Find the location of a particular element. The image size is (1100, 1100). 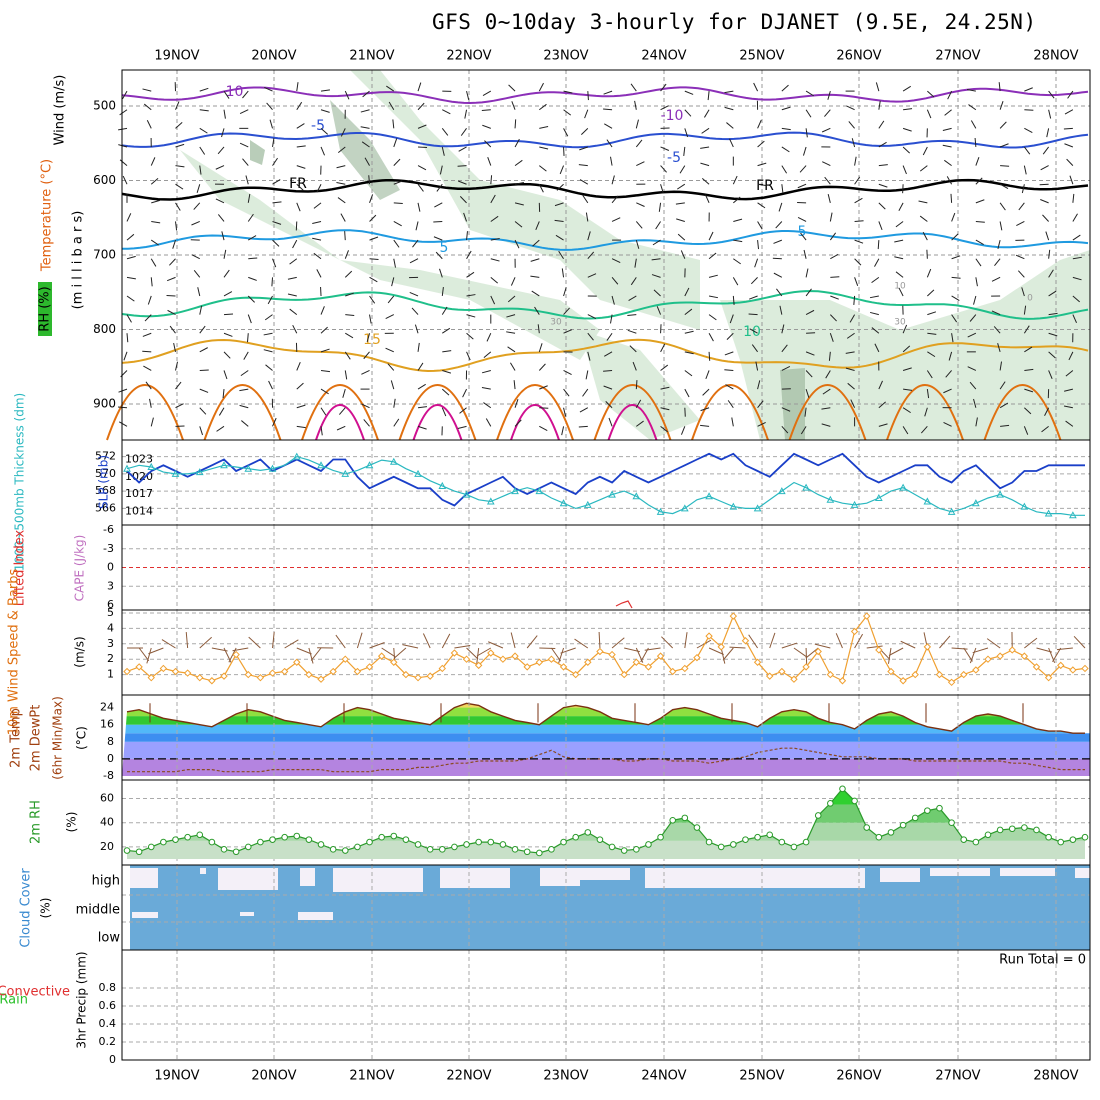

temp-tick: 0 is located at coordinates (110, 758).